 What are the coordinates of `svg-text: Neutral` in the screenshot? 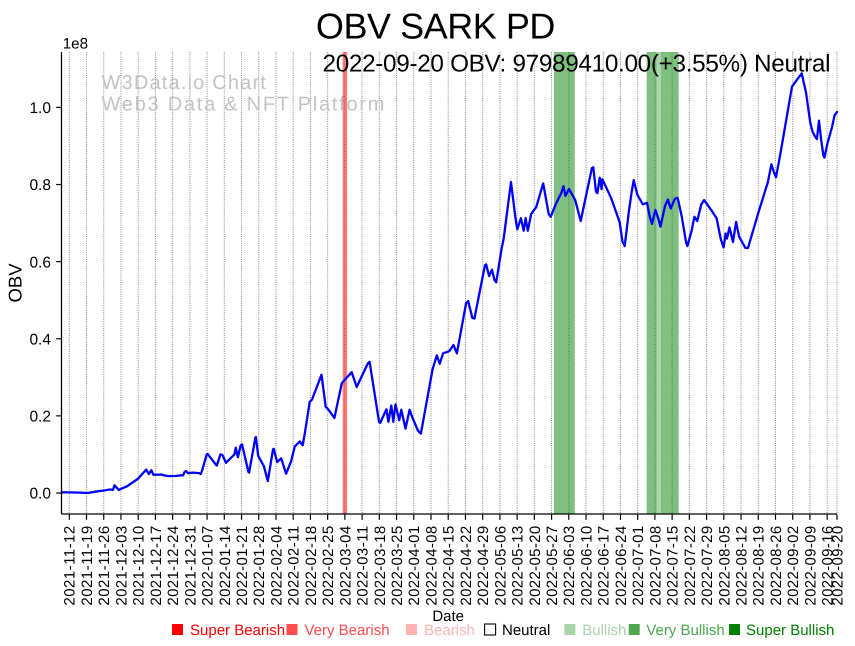 It's located at (526, 630).